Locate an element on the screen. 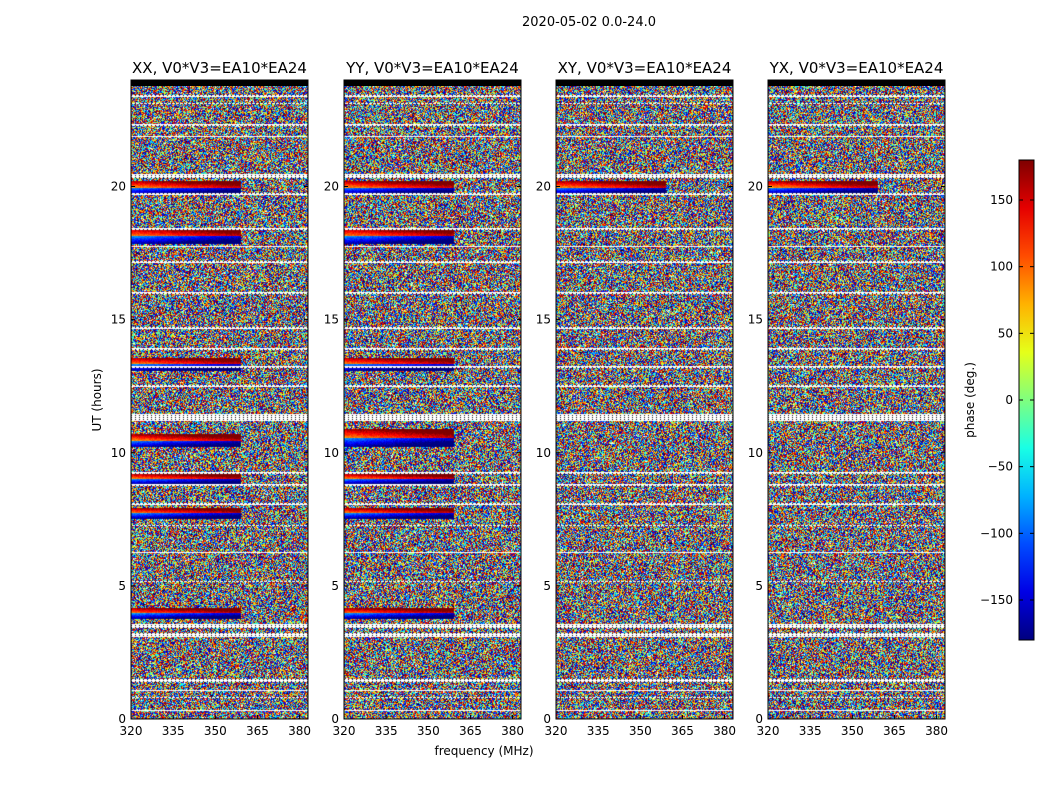  colorbar-tick-label: 150 is located at coordinates (1001, 200).